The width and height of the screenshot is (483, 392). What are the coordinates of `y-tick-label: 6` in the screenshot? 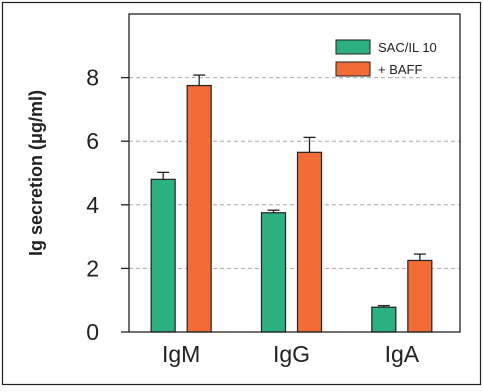 It's located at (92, 141).